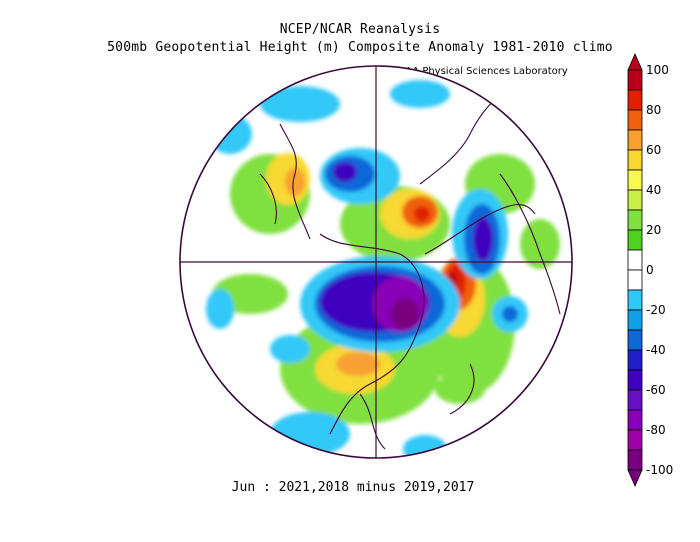  Describe the element at coordinates (653, 230) in the screenshot. I see `colorbar-tick-label: 20` at that location.